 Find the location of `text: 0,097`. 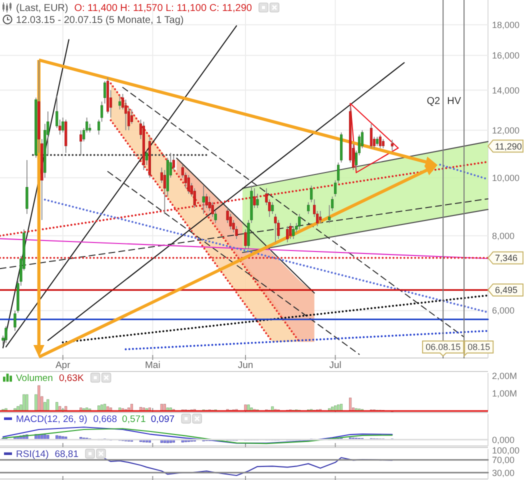

text: 0,097 is located at coordinates (162, 419).